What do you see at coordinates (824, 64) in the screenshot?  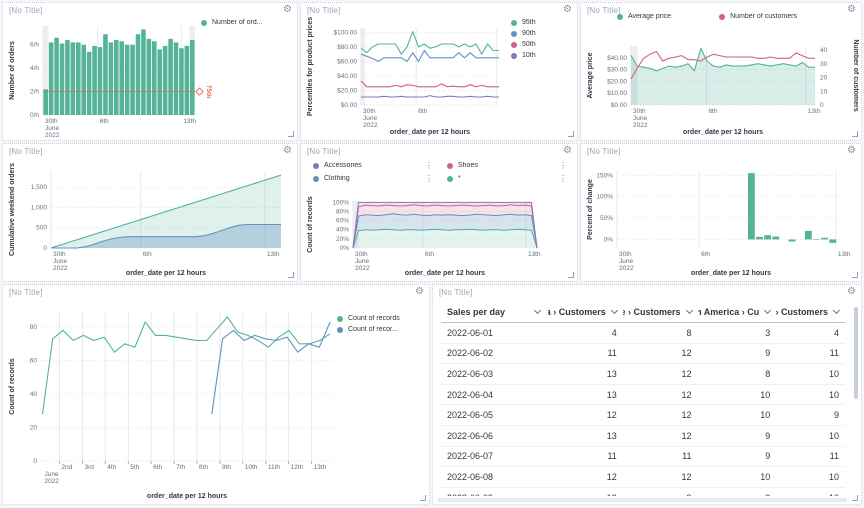 I see `svg-text: 30` at bounding box center [824, 64].